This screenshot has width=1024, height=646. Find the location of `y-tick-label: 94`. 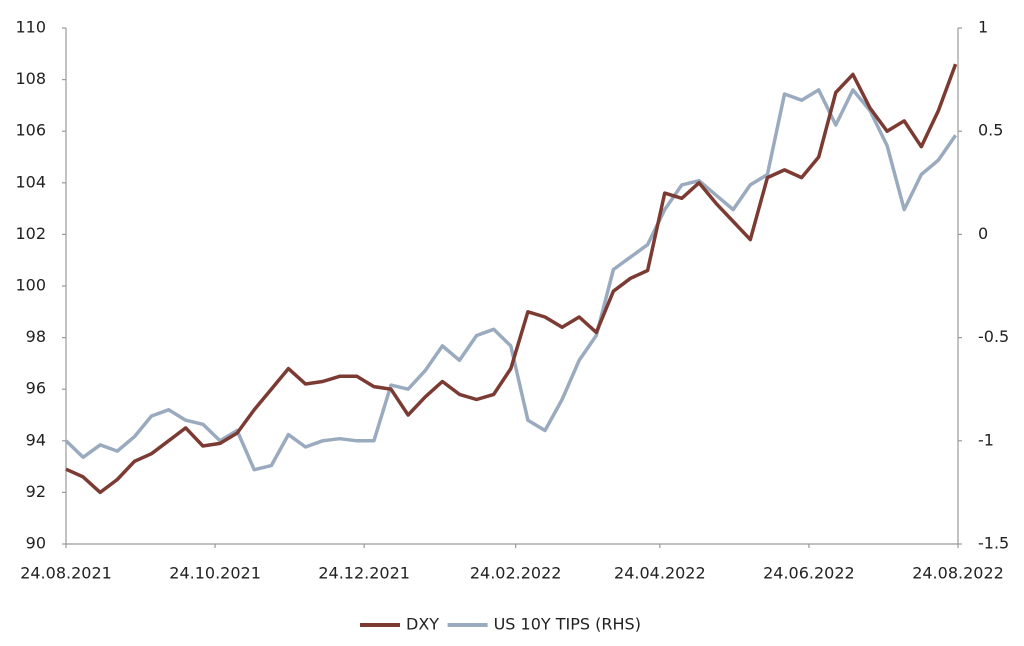

y-tick-label: 94 is located at coordinates (36, 439).